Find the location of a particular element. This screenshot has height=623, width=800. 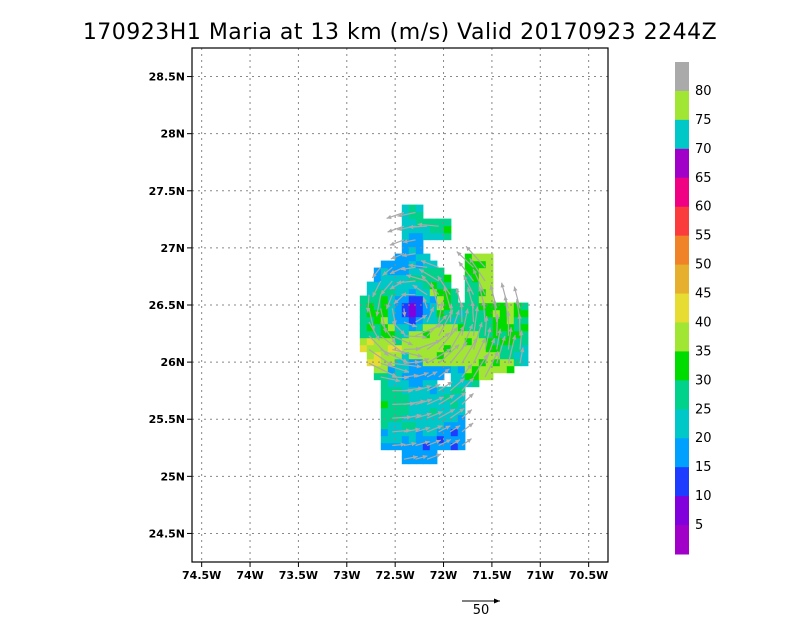

y-tick-label: 28.5N is located at coordinates (167, 77).